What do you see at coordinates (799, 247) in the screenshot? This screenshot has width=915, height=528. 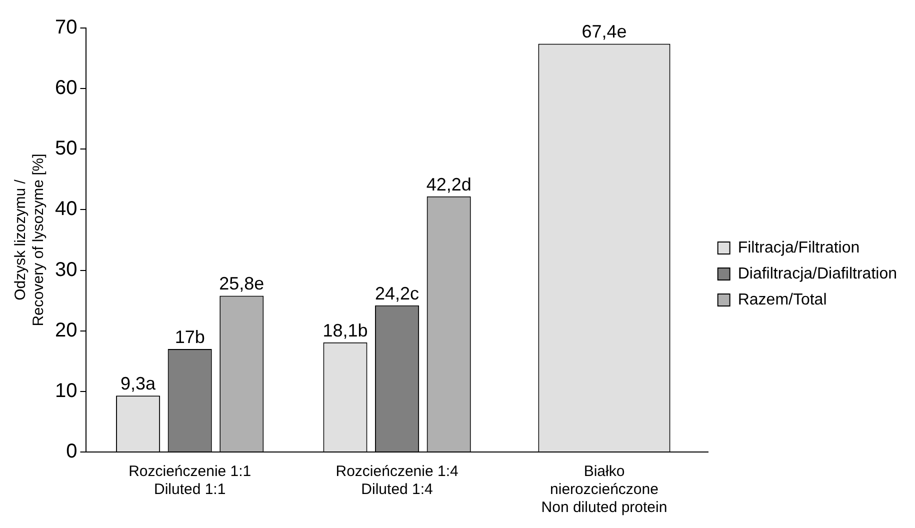 I see `legend-label: Filtracja/Filtration` at bounding box center [799, 247].